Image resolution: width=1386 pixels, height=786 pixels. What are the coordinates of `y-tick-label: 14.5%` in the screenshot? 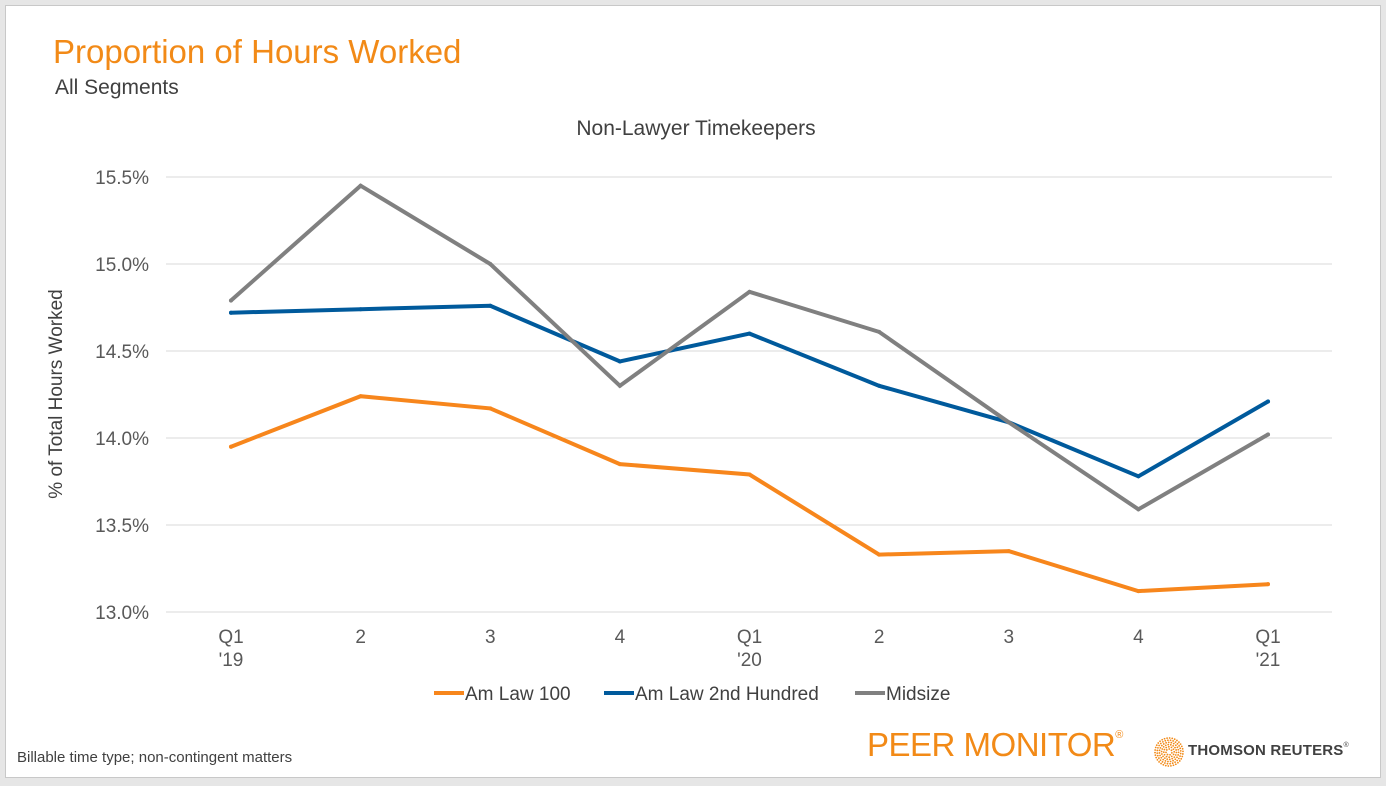 It's located at (122, 352).